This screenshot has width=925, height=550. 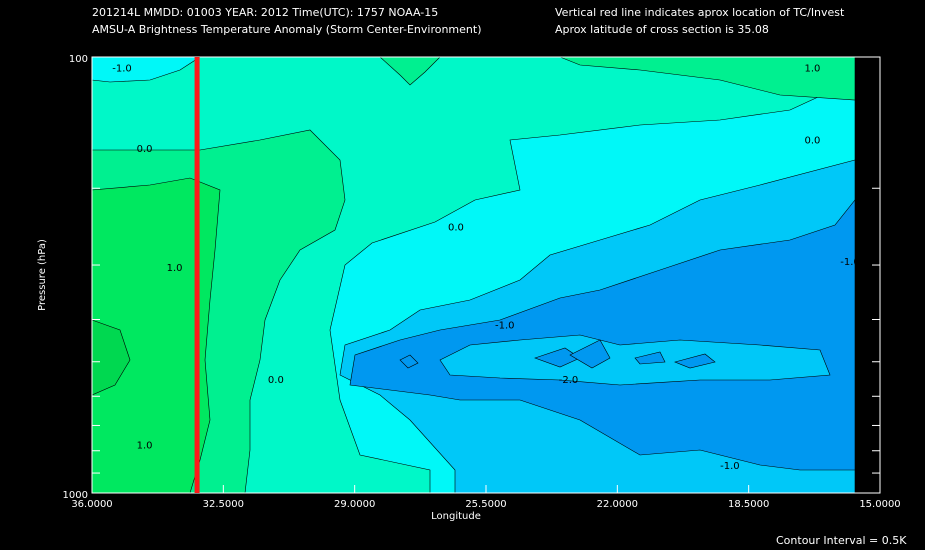 What do you see at coordinates (485, 504) in the screenshot?
I see `x-tick-label-3: 25.5000` at bounding box center [485, 504].